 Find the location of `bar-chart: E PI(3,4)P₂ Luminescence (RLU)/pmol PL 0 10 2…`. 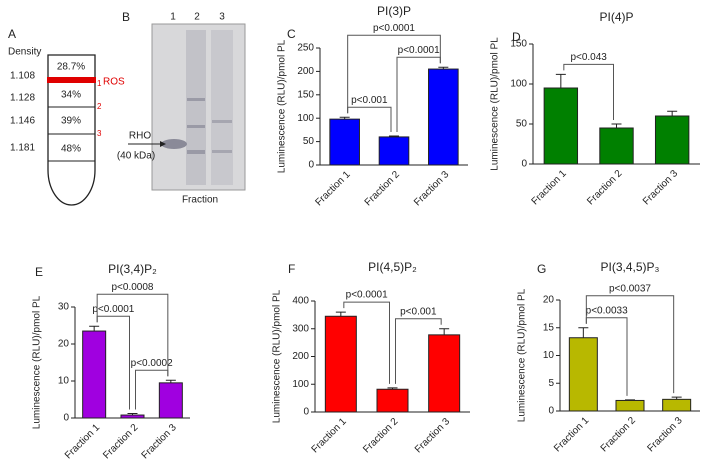

bar-chart: E PI(3,4)P₂ Luminescence (RLU)/pmol PL 0 10 2… is located at coordinates (111, 361).